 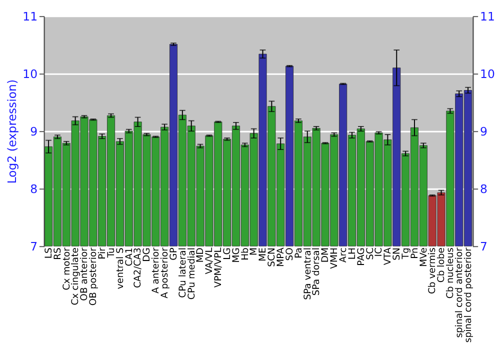 I want to click on x-tick-label: GP, so click(x=174, y=253).